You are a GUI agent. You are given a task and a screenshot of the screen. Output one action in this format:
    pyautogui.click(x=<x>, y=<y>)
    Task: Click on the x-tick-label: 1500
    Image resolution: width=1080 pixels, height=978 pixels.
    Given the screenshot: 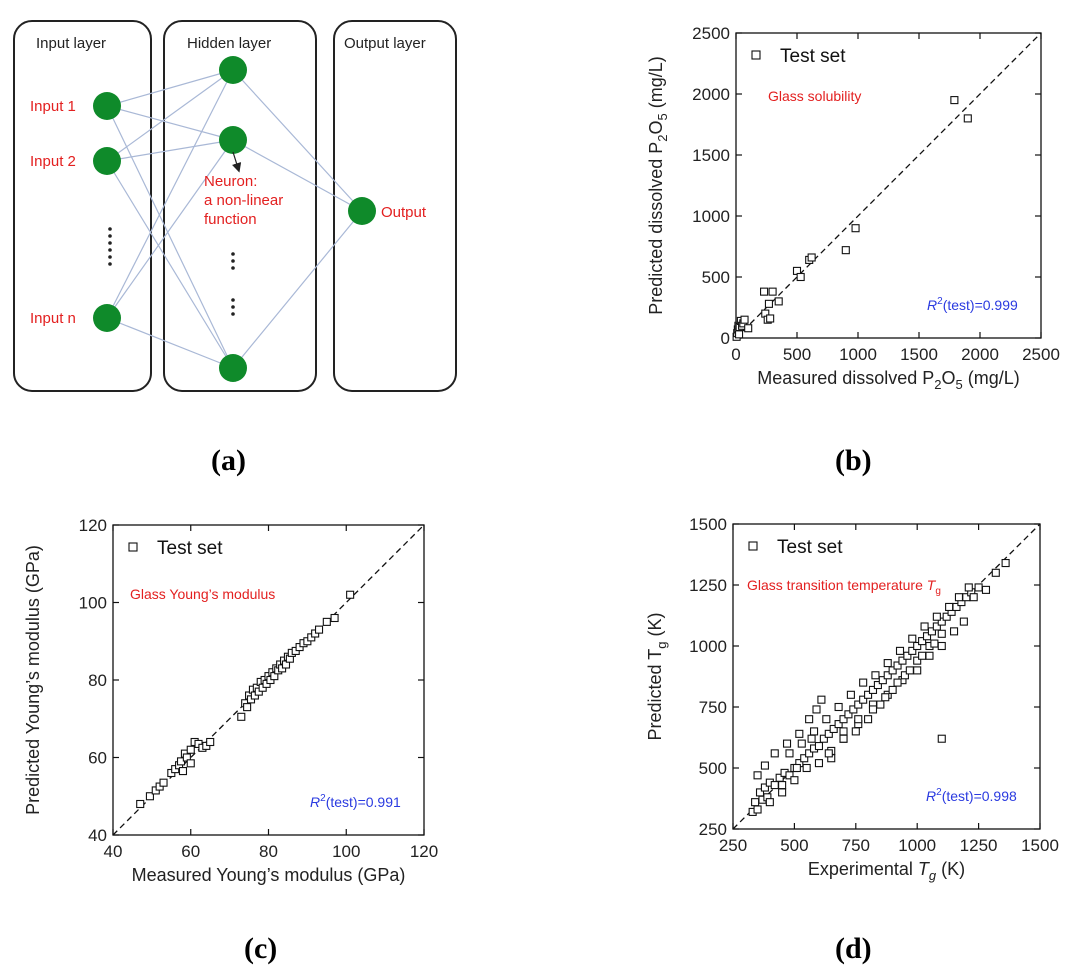 What is the action you would take?
    pyautogui.click(x=1040, y=845)
    